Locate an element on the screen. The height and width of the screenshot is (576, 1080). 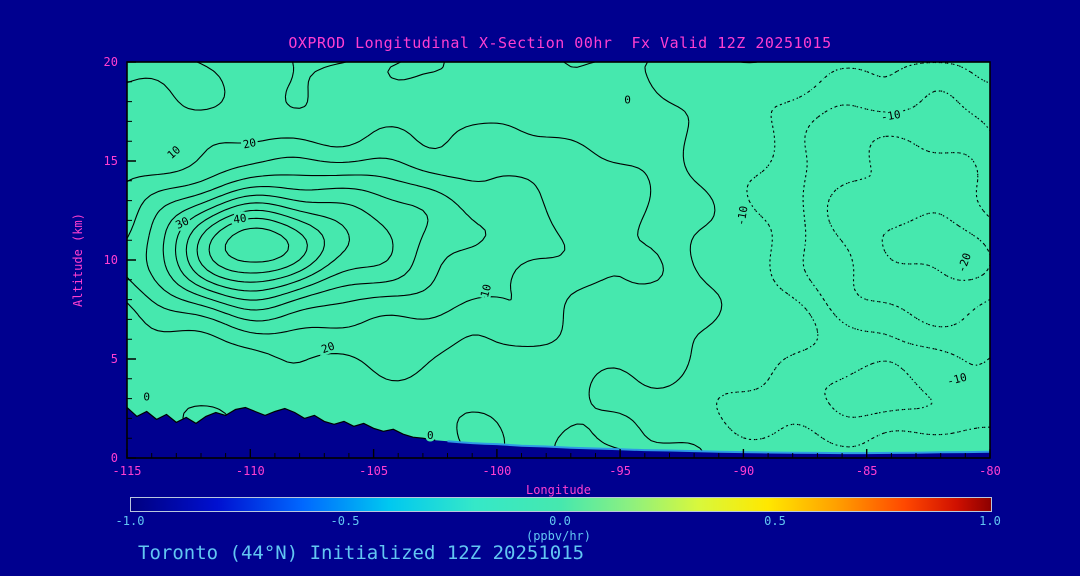
y-tick-label: 10 is located at coordinates (111, 260).